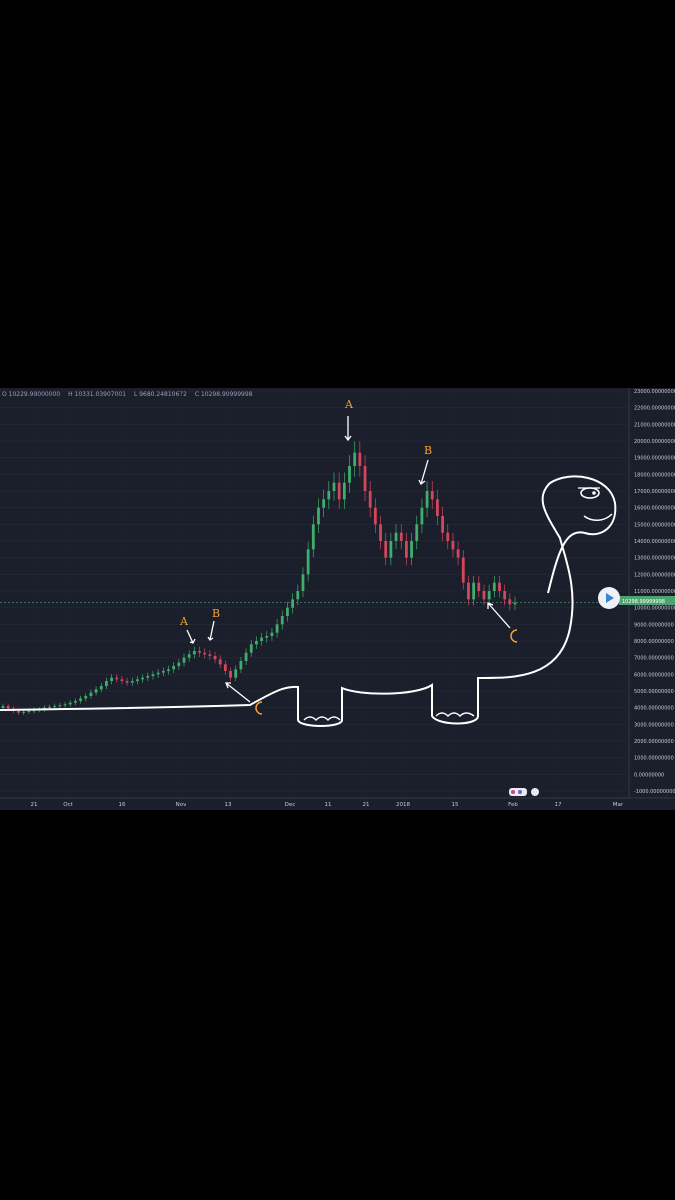  Describe the element at coordinates (654, 425) in the screenshot. I see `y-tick-label: 21000.00000000` at that location.